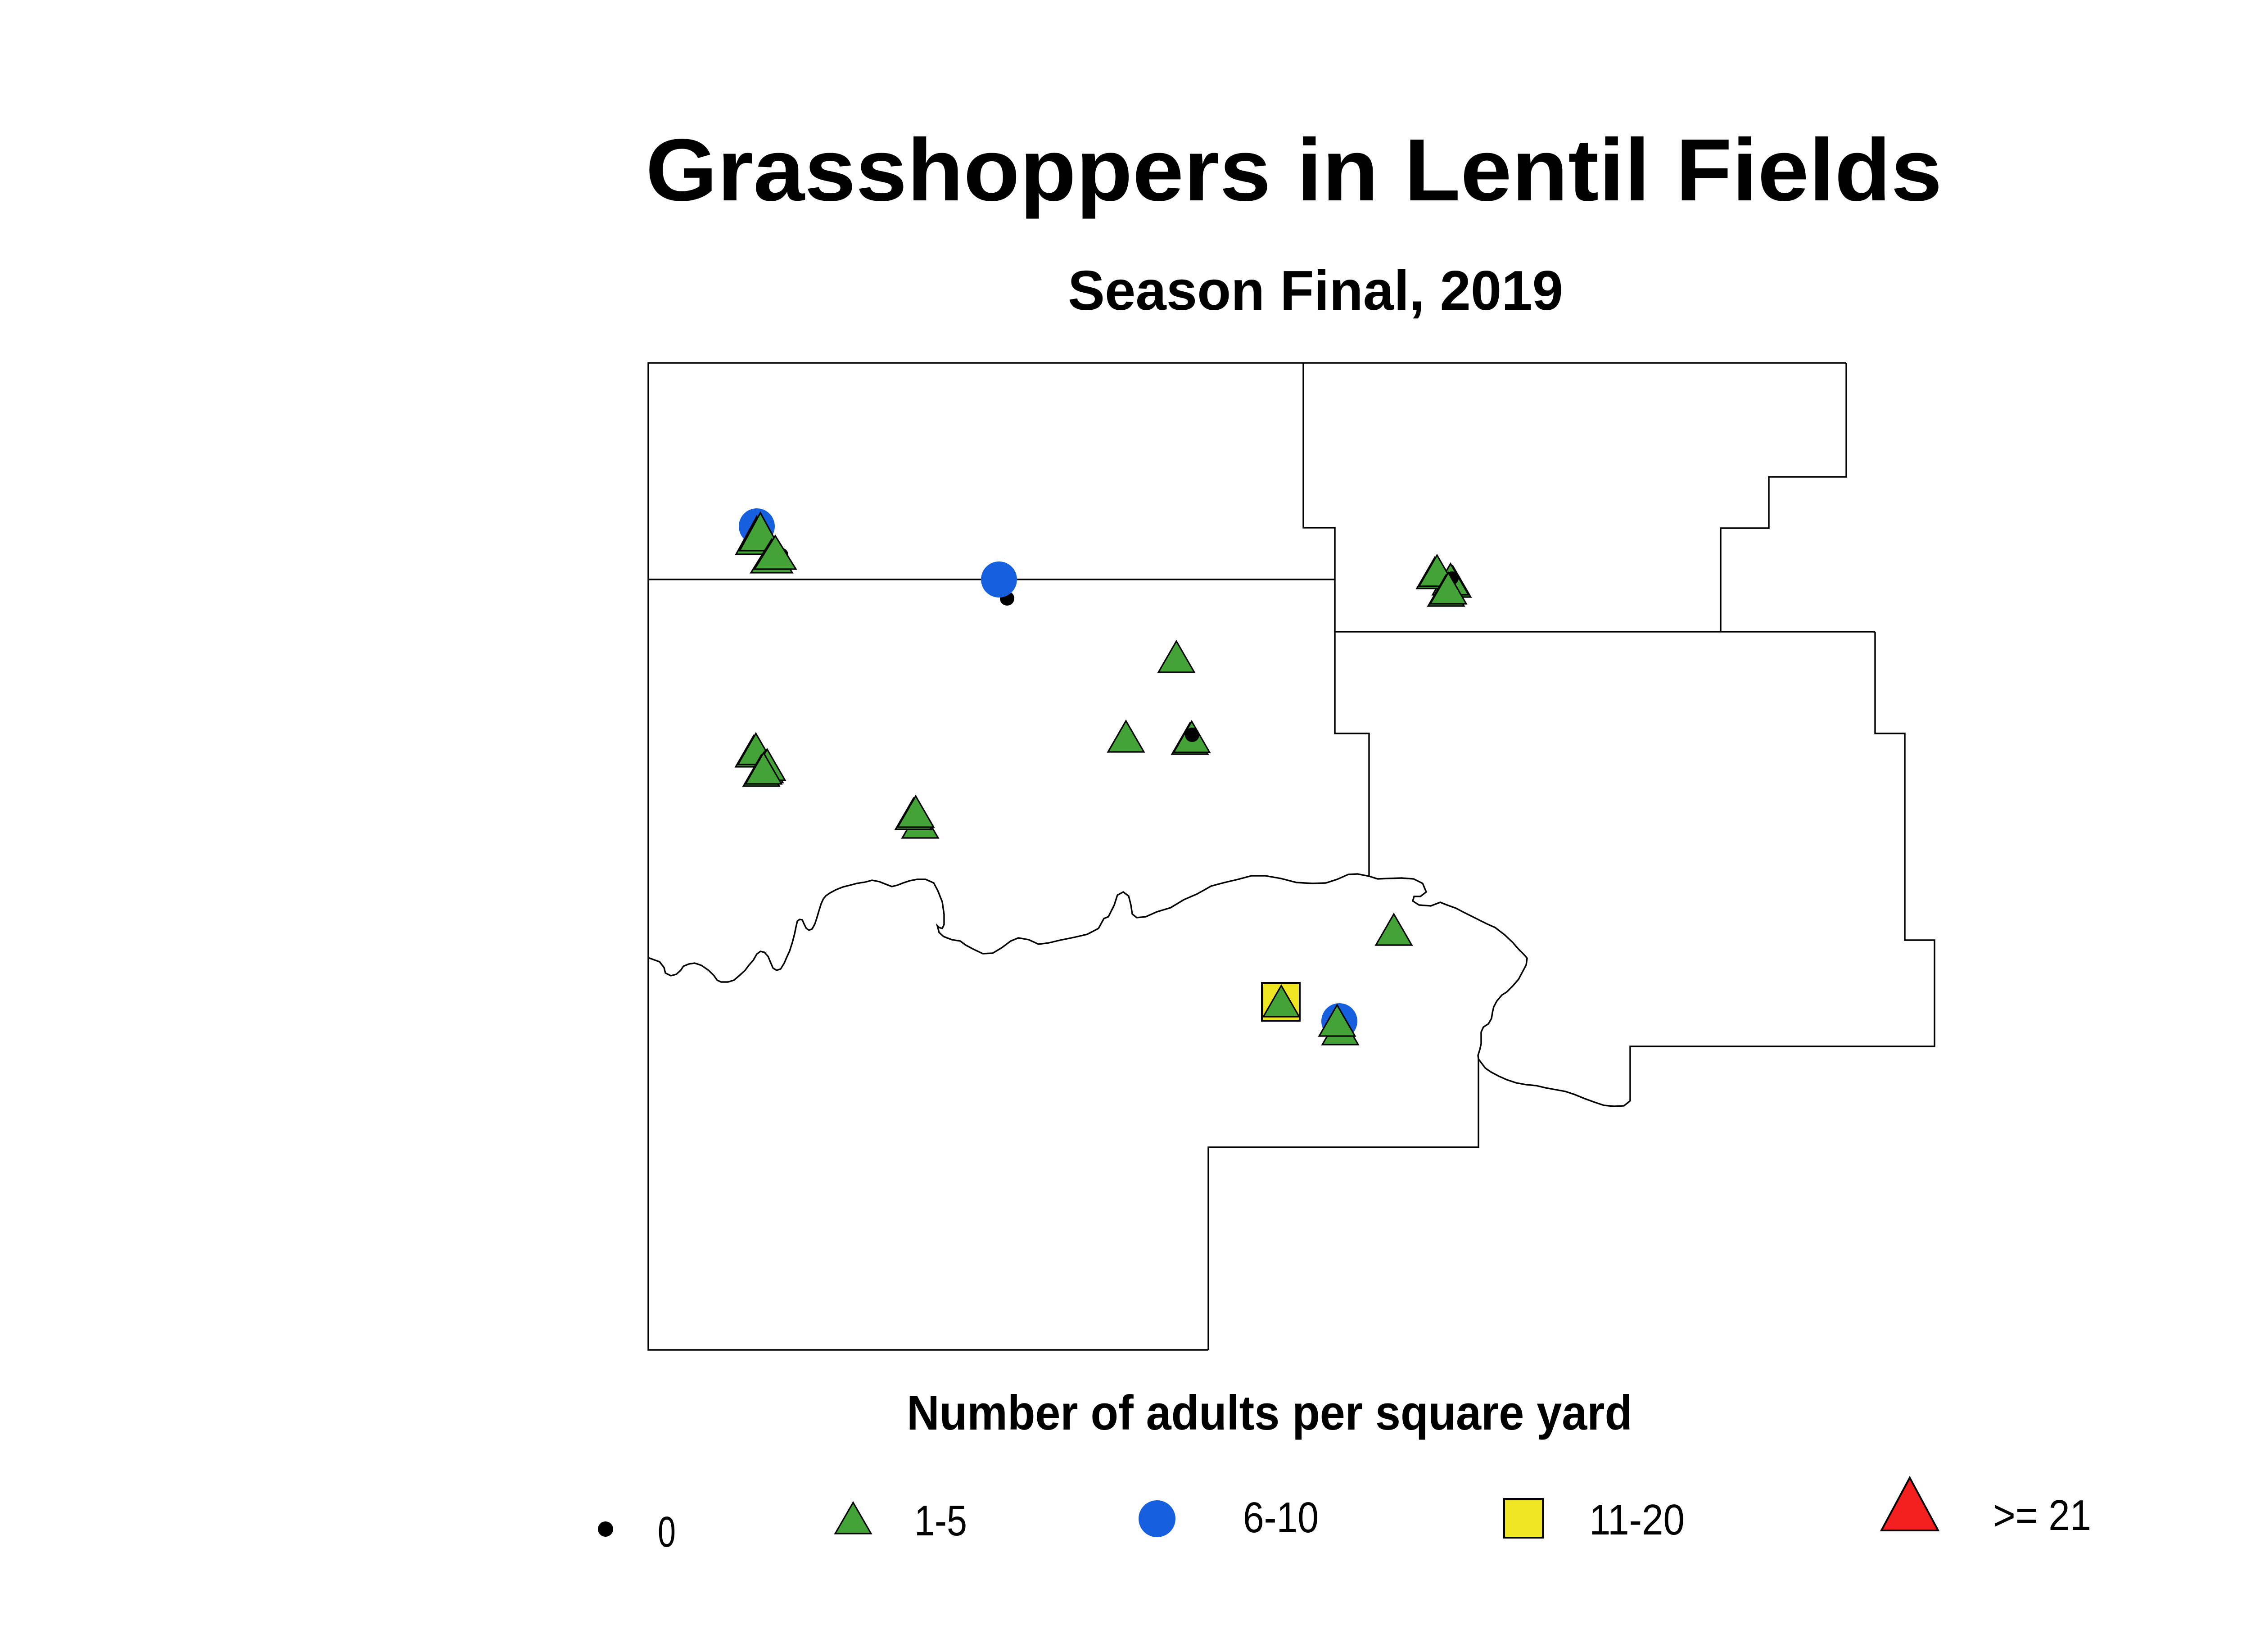  What do you see at coordinates (1270, 1412) in the screenshot?
I see `svg-text:Number of adults per square ya: Number of adults per square yard` at bounding box center [1270, 1412].